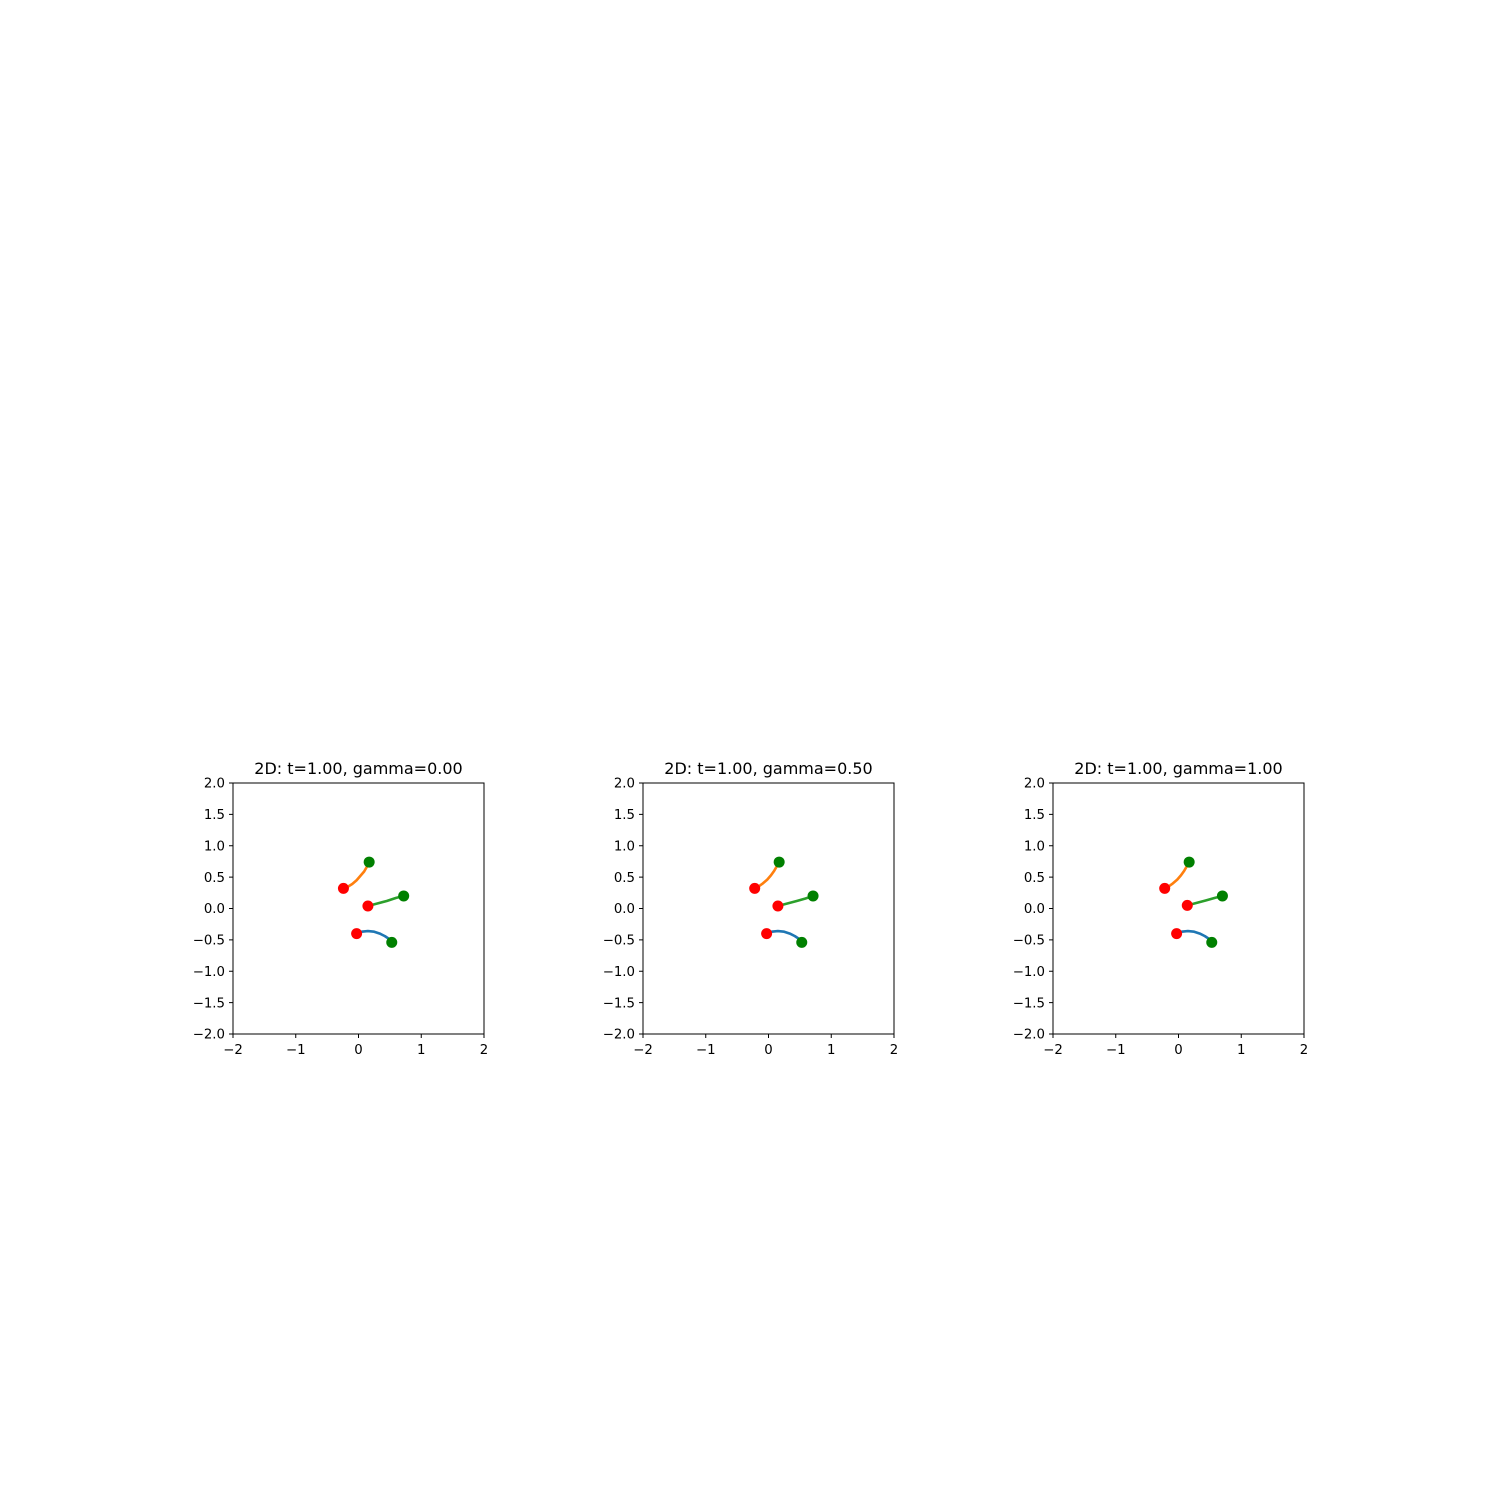 Image resolution: width=1500 pixels, height=1500 pixels. Describe the element at coordinates (1178, 768) in the screenshot. I see `panel-title: 2D: t=1.00, gamma=1.00` at that location.